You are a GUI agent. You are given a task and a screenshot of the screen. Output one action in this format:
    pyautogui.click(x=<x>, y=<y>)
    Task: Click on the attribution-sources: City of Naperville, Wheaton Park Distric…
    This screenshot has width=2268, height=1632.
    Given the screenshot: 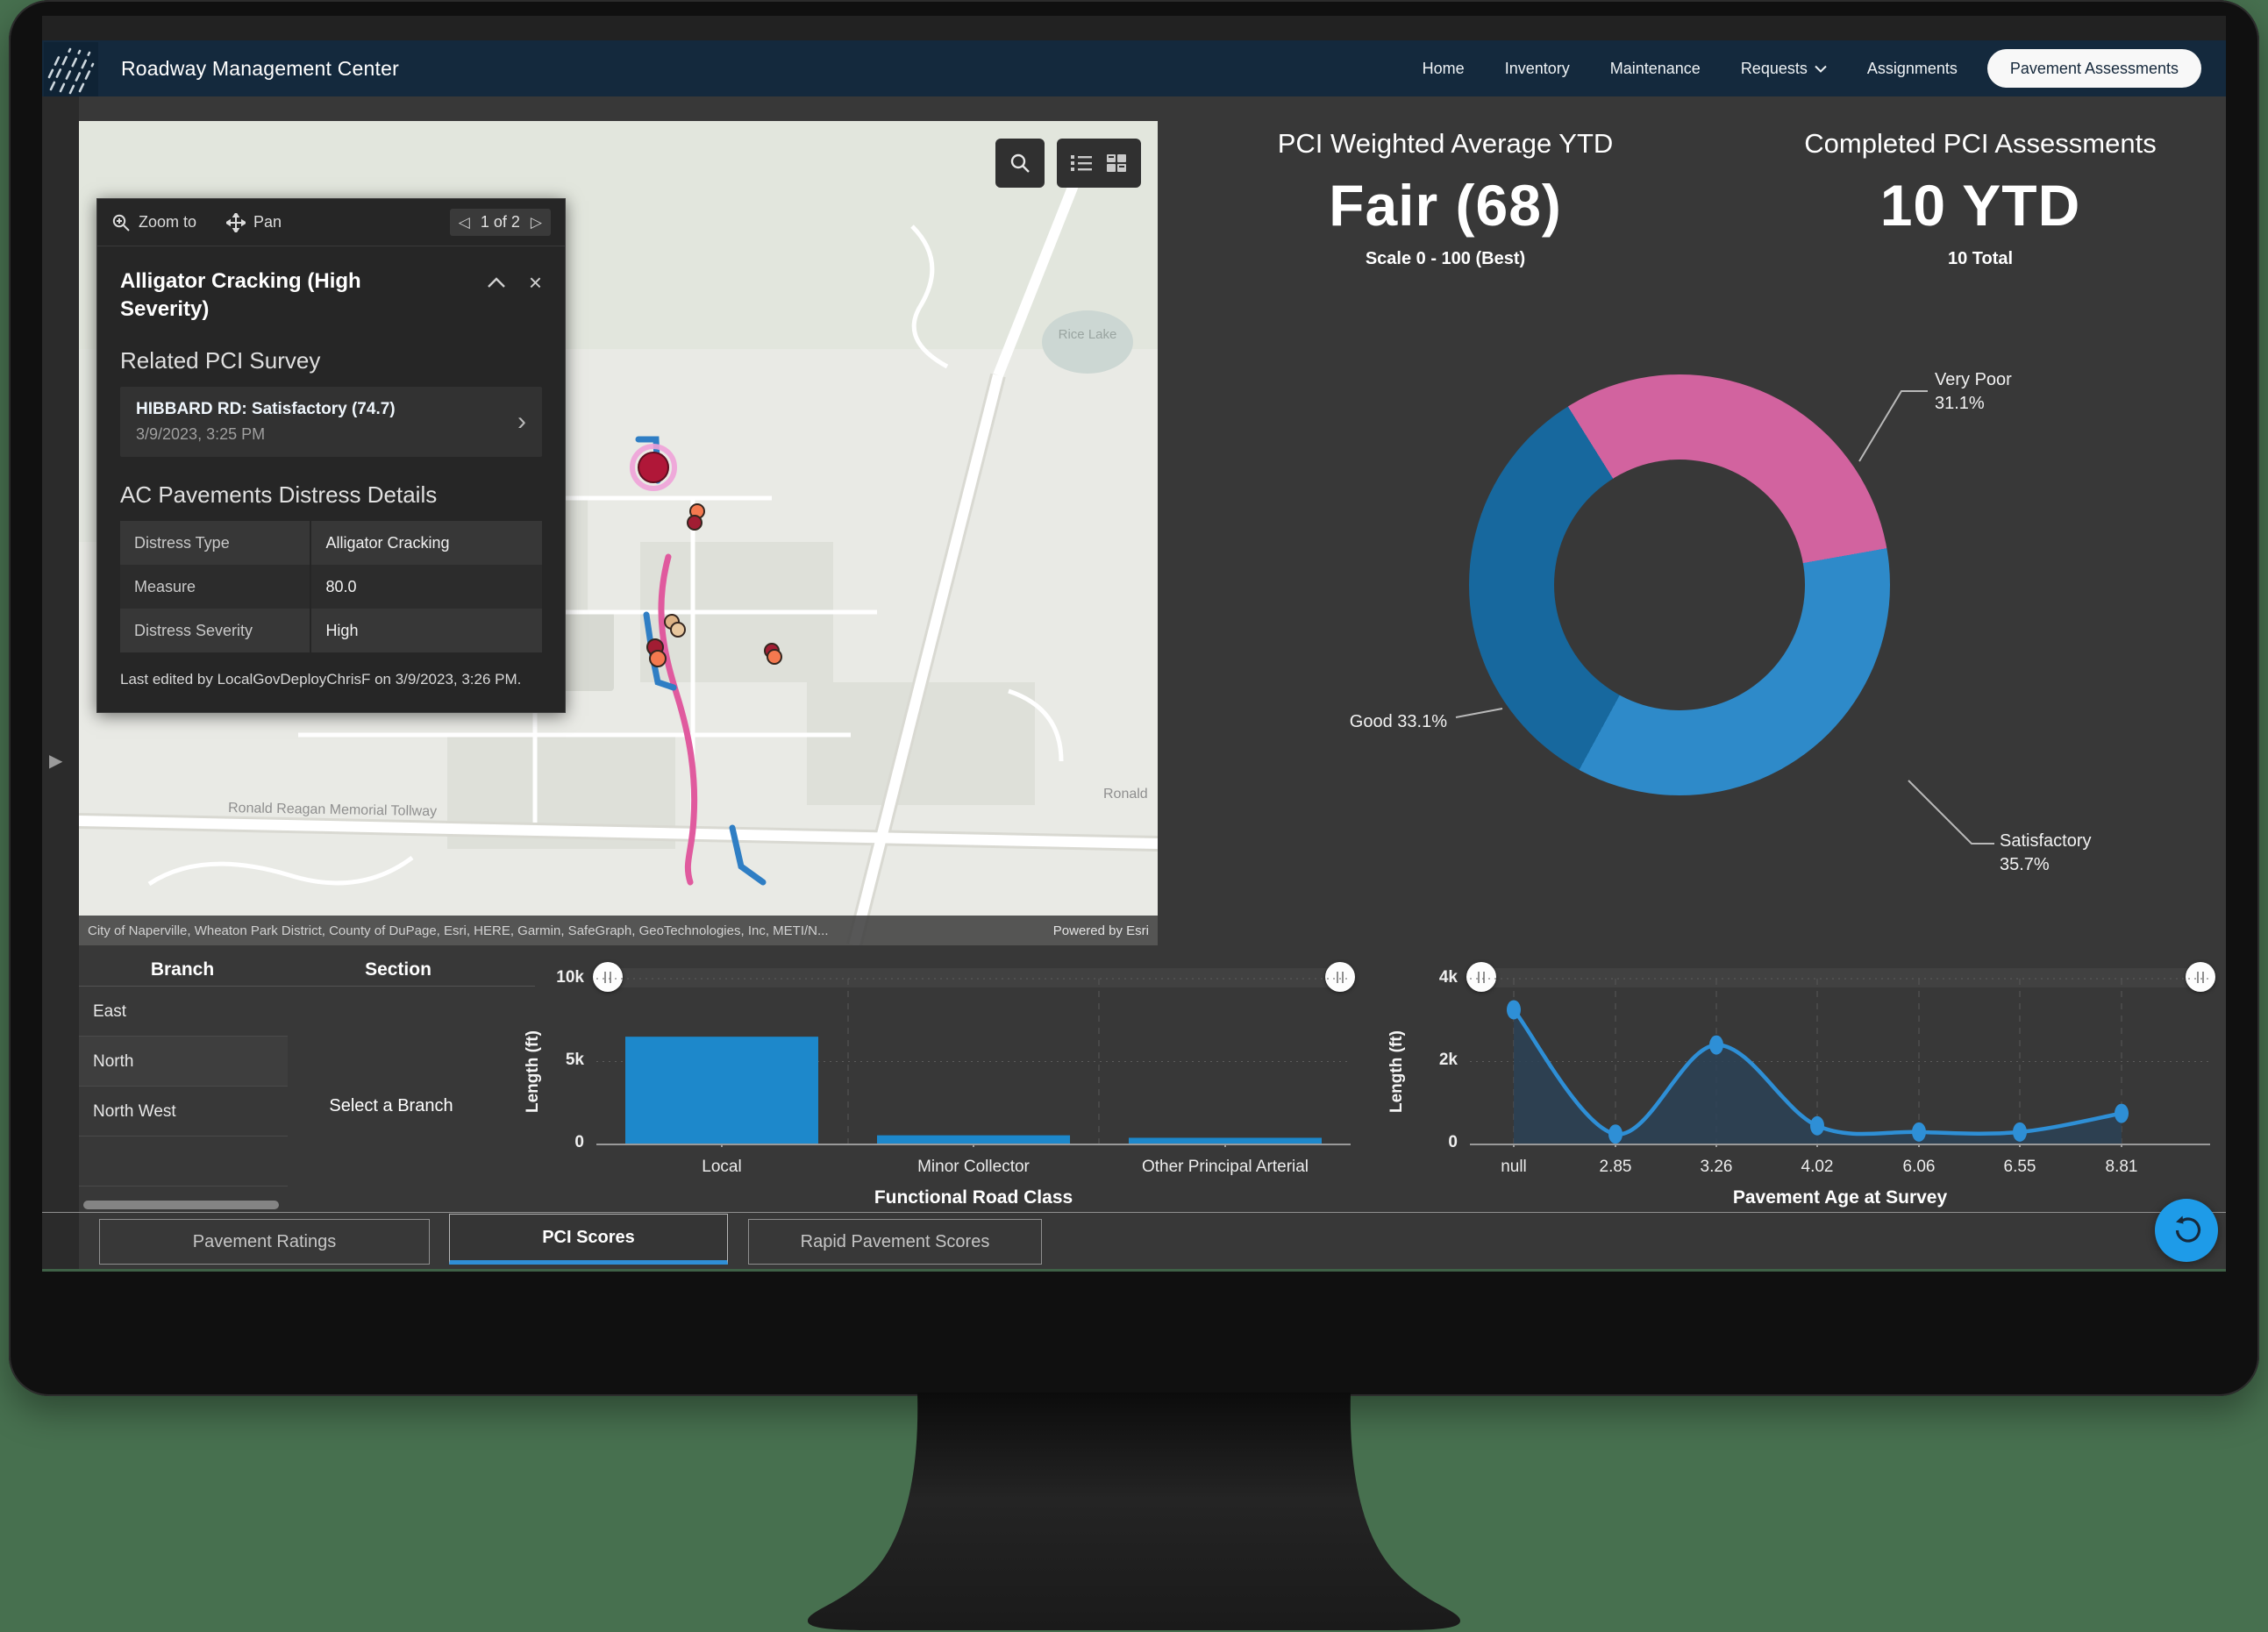 What is the action you would take?
    pyautogui.click(x=458, y=930)
    